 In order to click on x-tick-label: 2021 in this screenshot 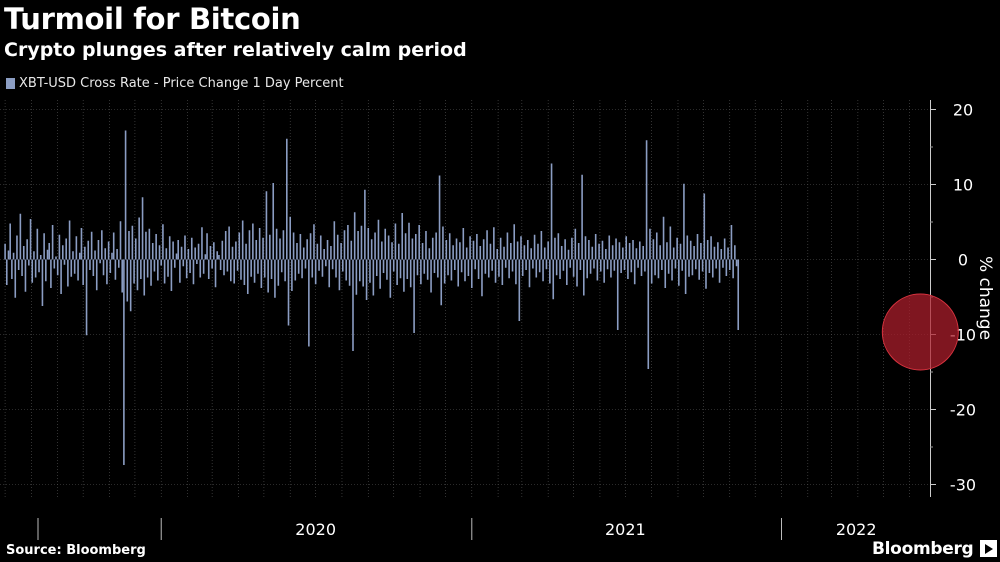, I will do `click(625, 529)`.